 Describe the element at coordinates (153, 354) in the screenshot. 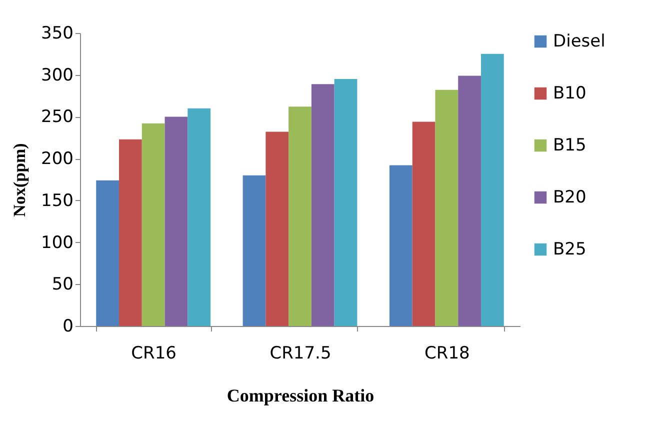

I see `x-tick-label: CR16` at that location.